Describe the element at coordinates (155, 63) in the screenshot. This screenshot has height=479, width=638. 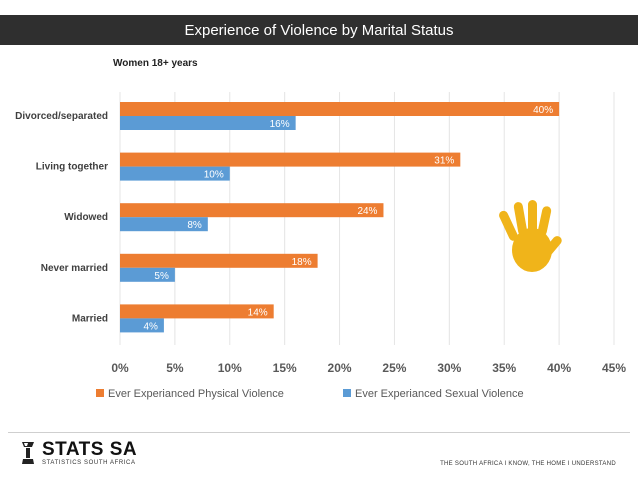
I see `chart-subtitle: Women 18+ years` at that location.